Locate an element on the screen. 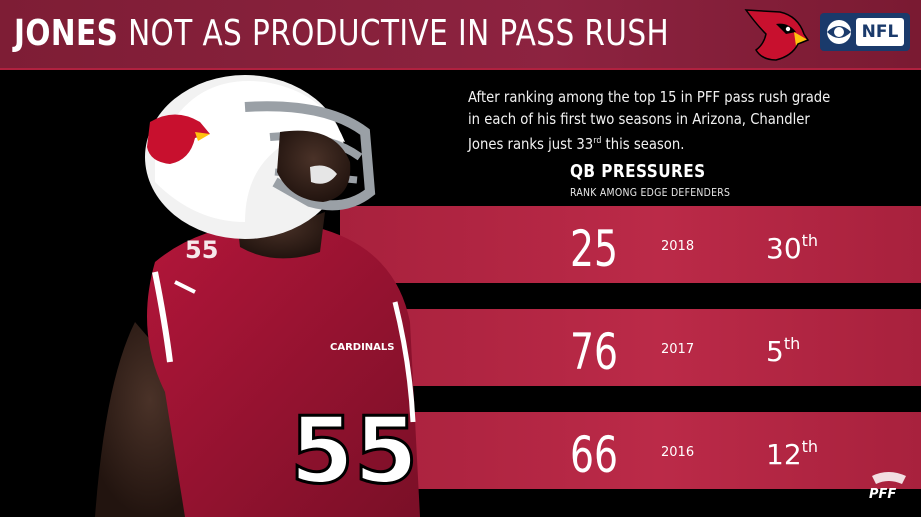 The width and height of the screenshot is (921, 517). year-label-2018: 2018 is located at coordinates (677, 246).